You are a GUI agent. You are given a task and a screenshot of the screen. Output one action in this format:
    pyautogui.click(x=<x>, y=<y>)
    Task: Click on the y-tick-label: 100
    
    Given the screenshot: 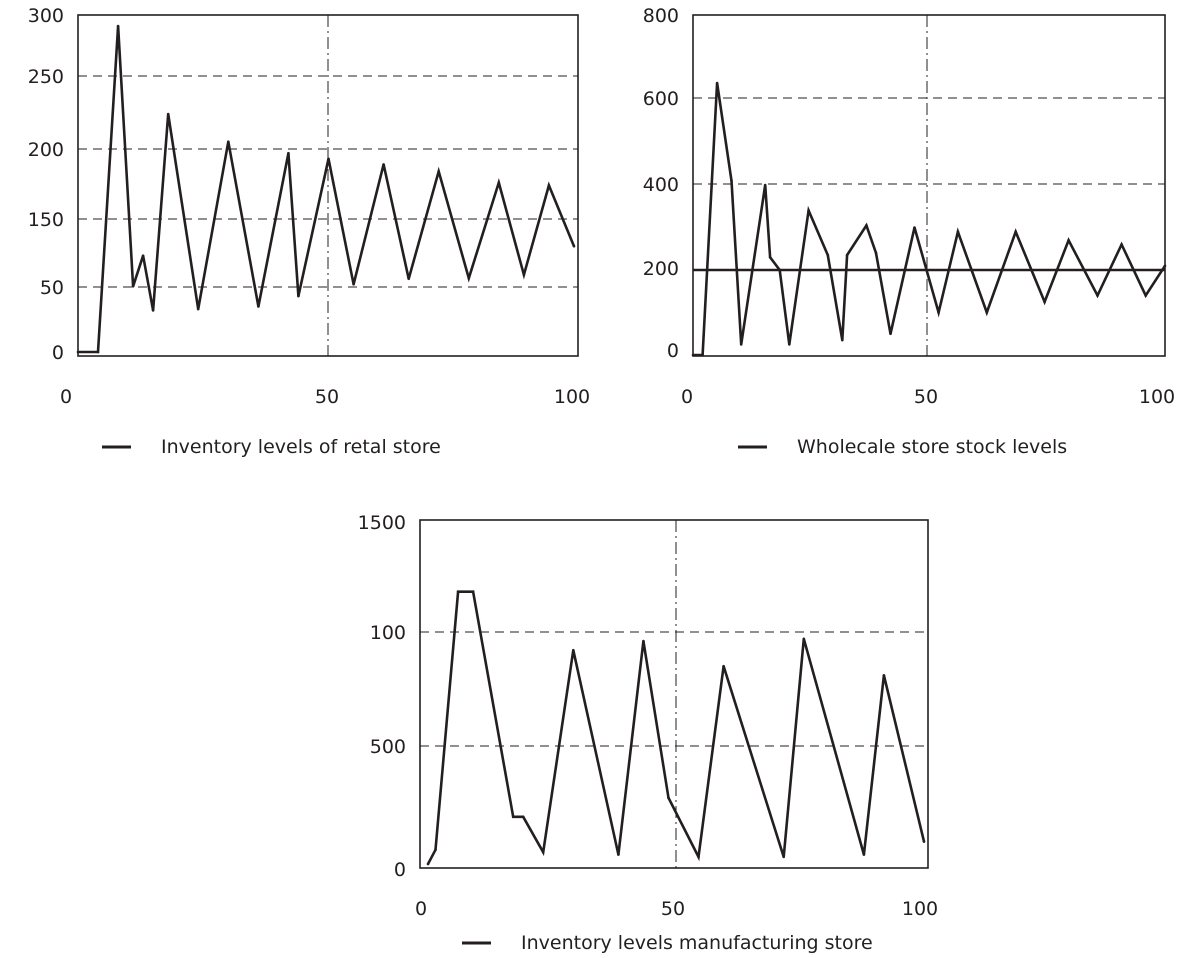 What is the action you would take?
    pyautogui.click(x=388, y=633)
    